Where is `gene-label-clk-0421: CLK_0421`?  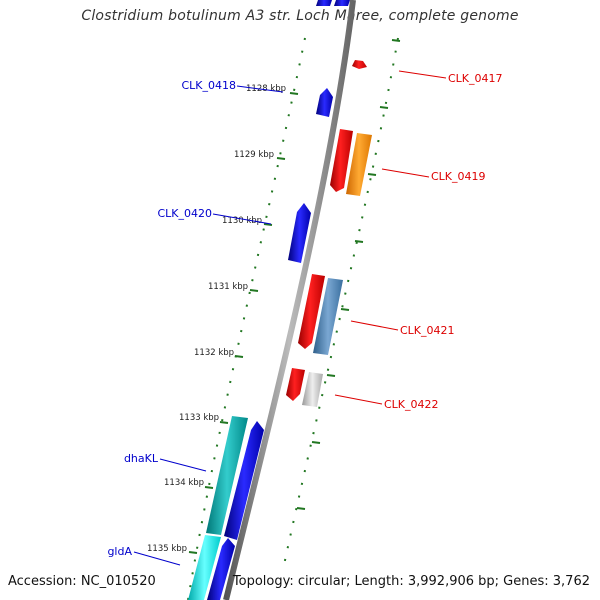
gene-label-clk-0421: CLK_0421 is located at coordinates (427, 330).